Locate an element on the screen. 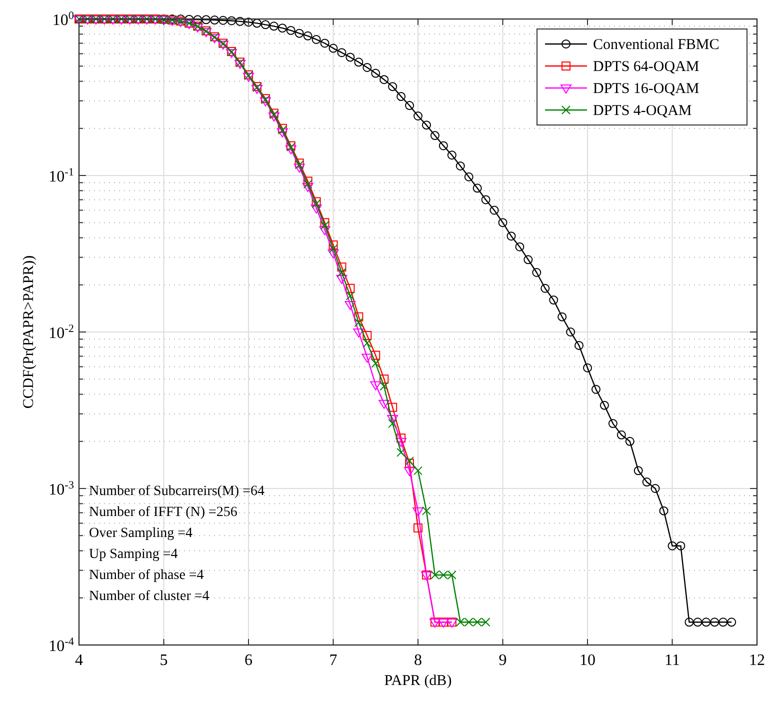 This screenshot has height=702, width=770. y-axis-title: CCDF(Pr(PAPR>PAPR)) is located at coordinates (29, 332).